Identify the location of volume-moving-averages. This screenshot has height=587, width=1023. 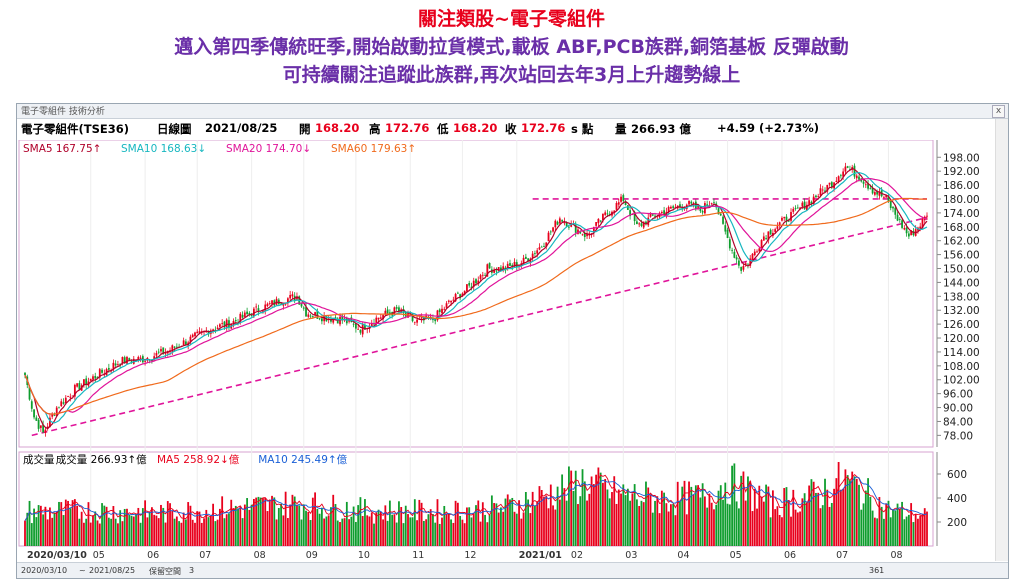
(476, 497).